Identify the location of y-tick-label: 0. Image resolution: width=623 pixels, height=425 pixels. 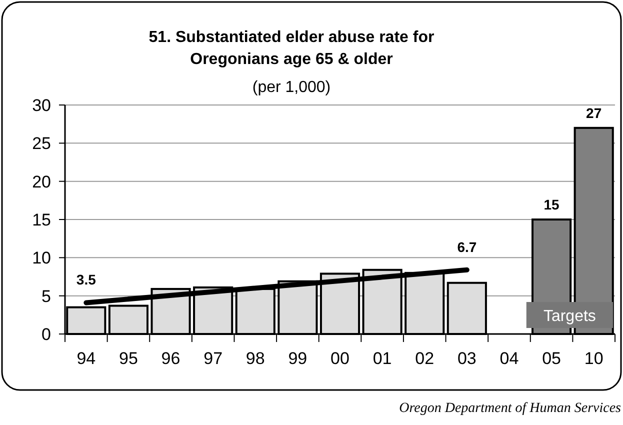
(46, 334).